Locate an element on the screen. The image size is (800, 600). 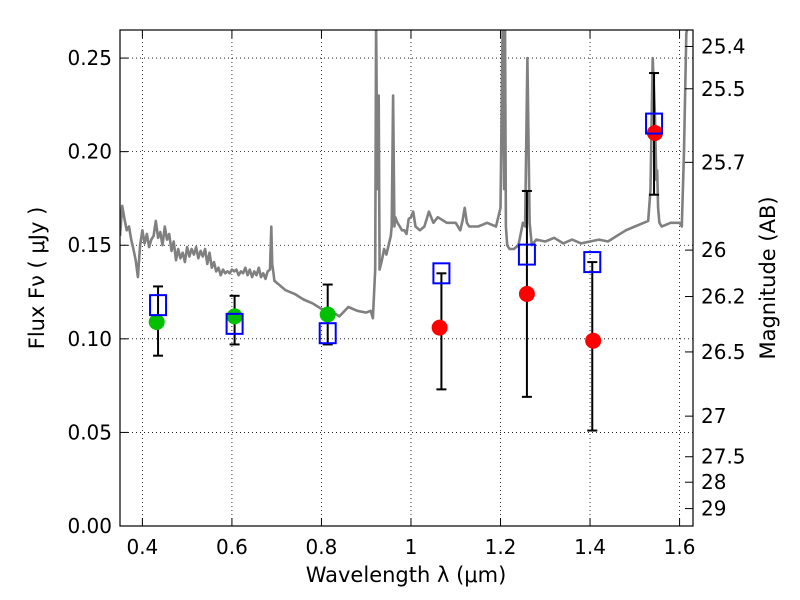
x-tick-label: 1 is located at coordinates (411, 547).